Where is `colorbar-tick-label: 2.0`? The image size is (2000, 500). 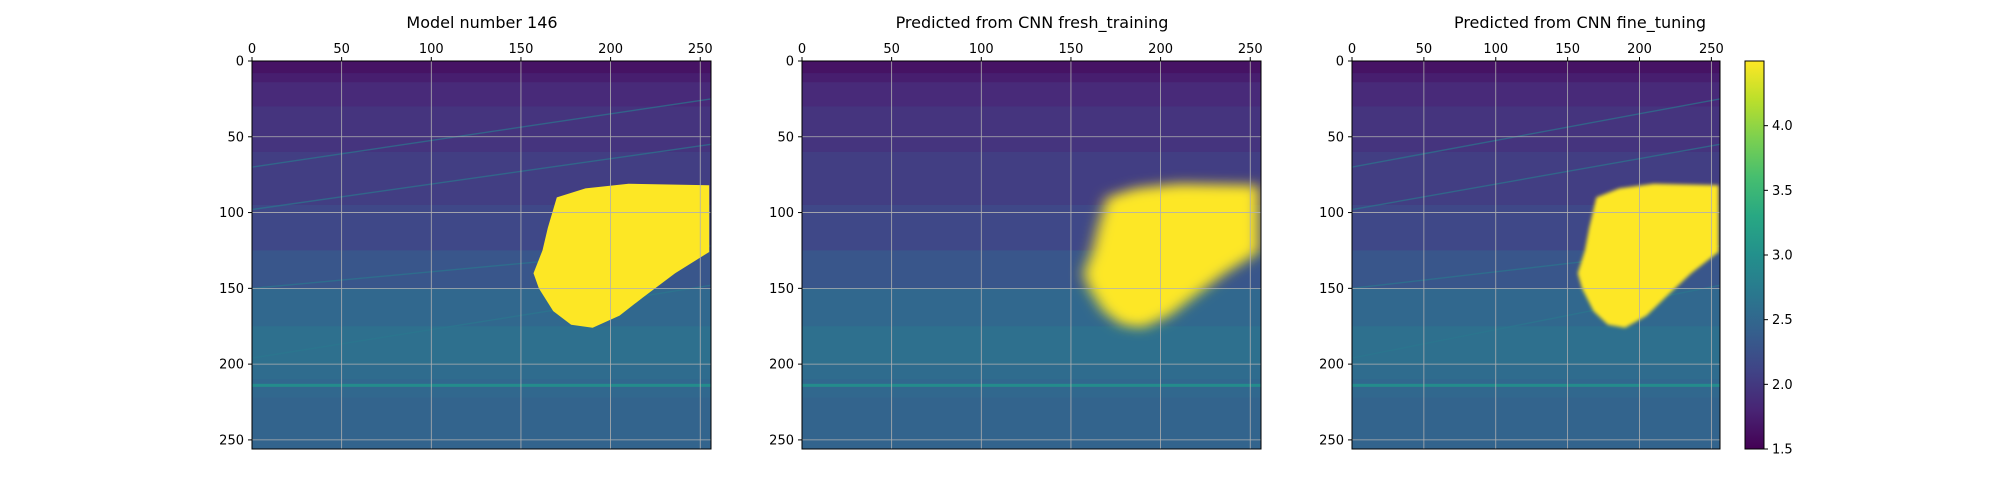
colorbar-tick-label: 2.0 is located at coordinates (1782, 385).